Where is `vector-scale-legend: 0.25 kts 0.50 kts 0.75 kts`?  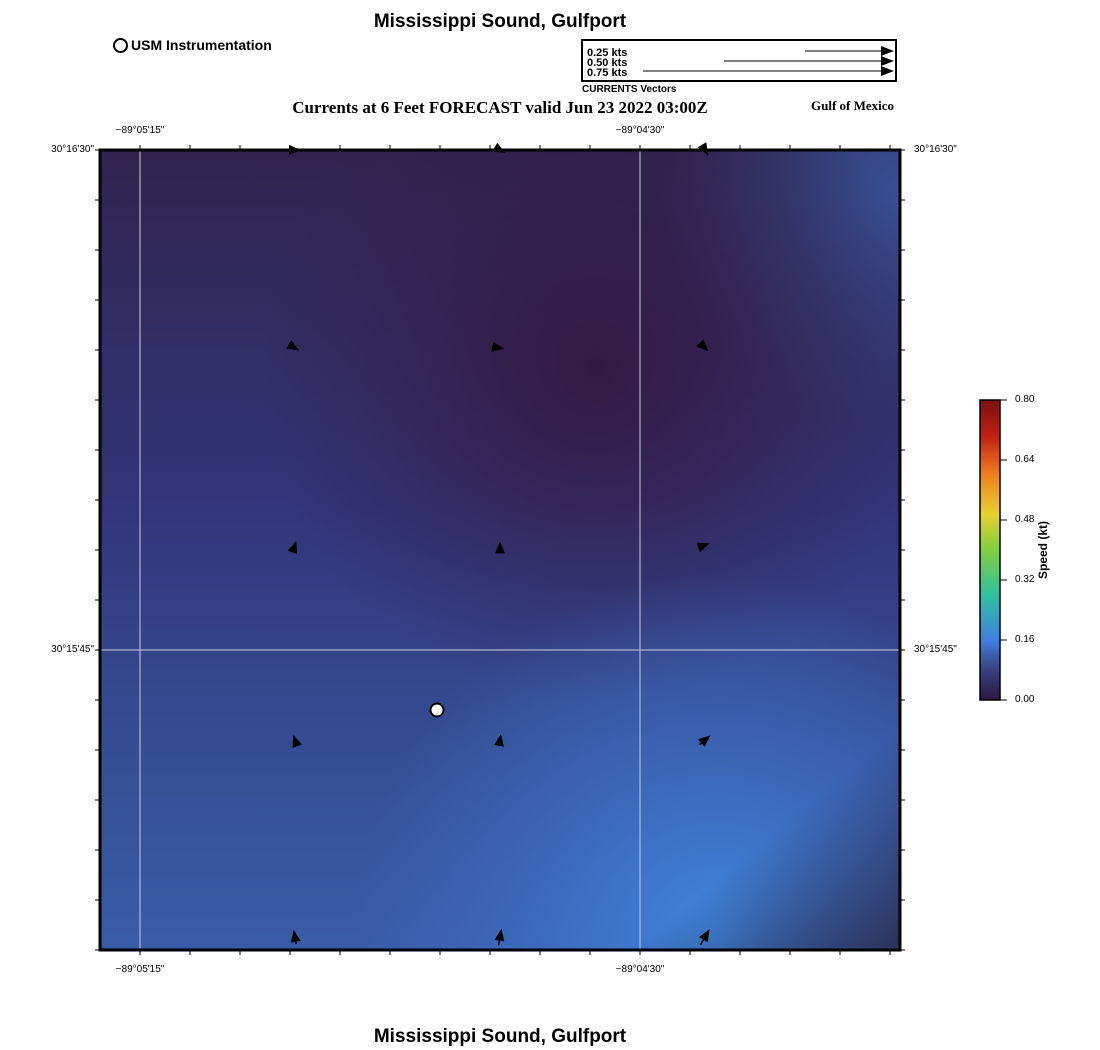
vector-scale-legend: 0.25 kts 0.50 kts 0.75 kts is located at coordinates (739, 60).